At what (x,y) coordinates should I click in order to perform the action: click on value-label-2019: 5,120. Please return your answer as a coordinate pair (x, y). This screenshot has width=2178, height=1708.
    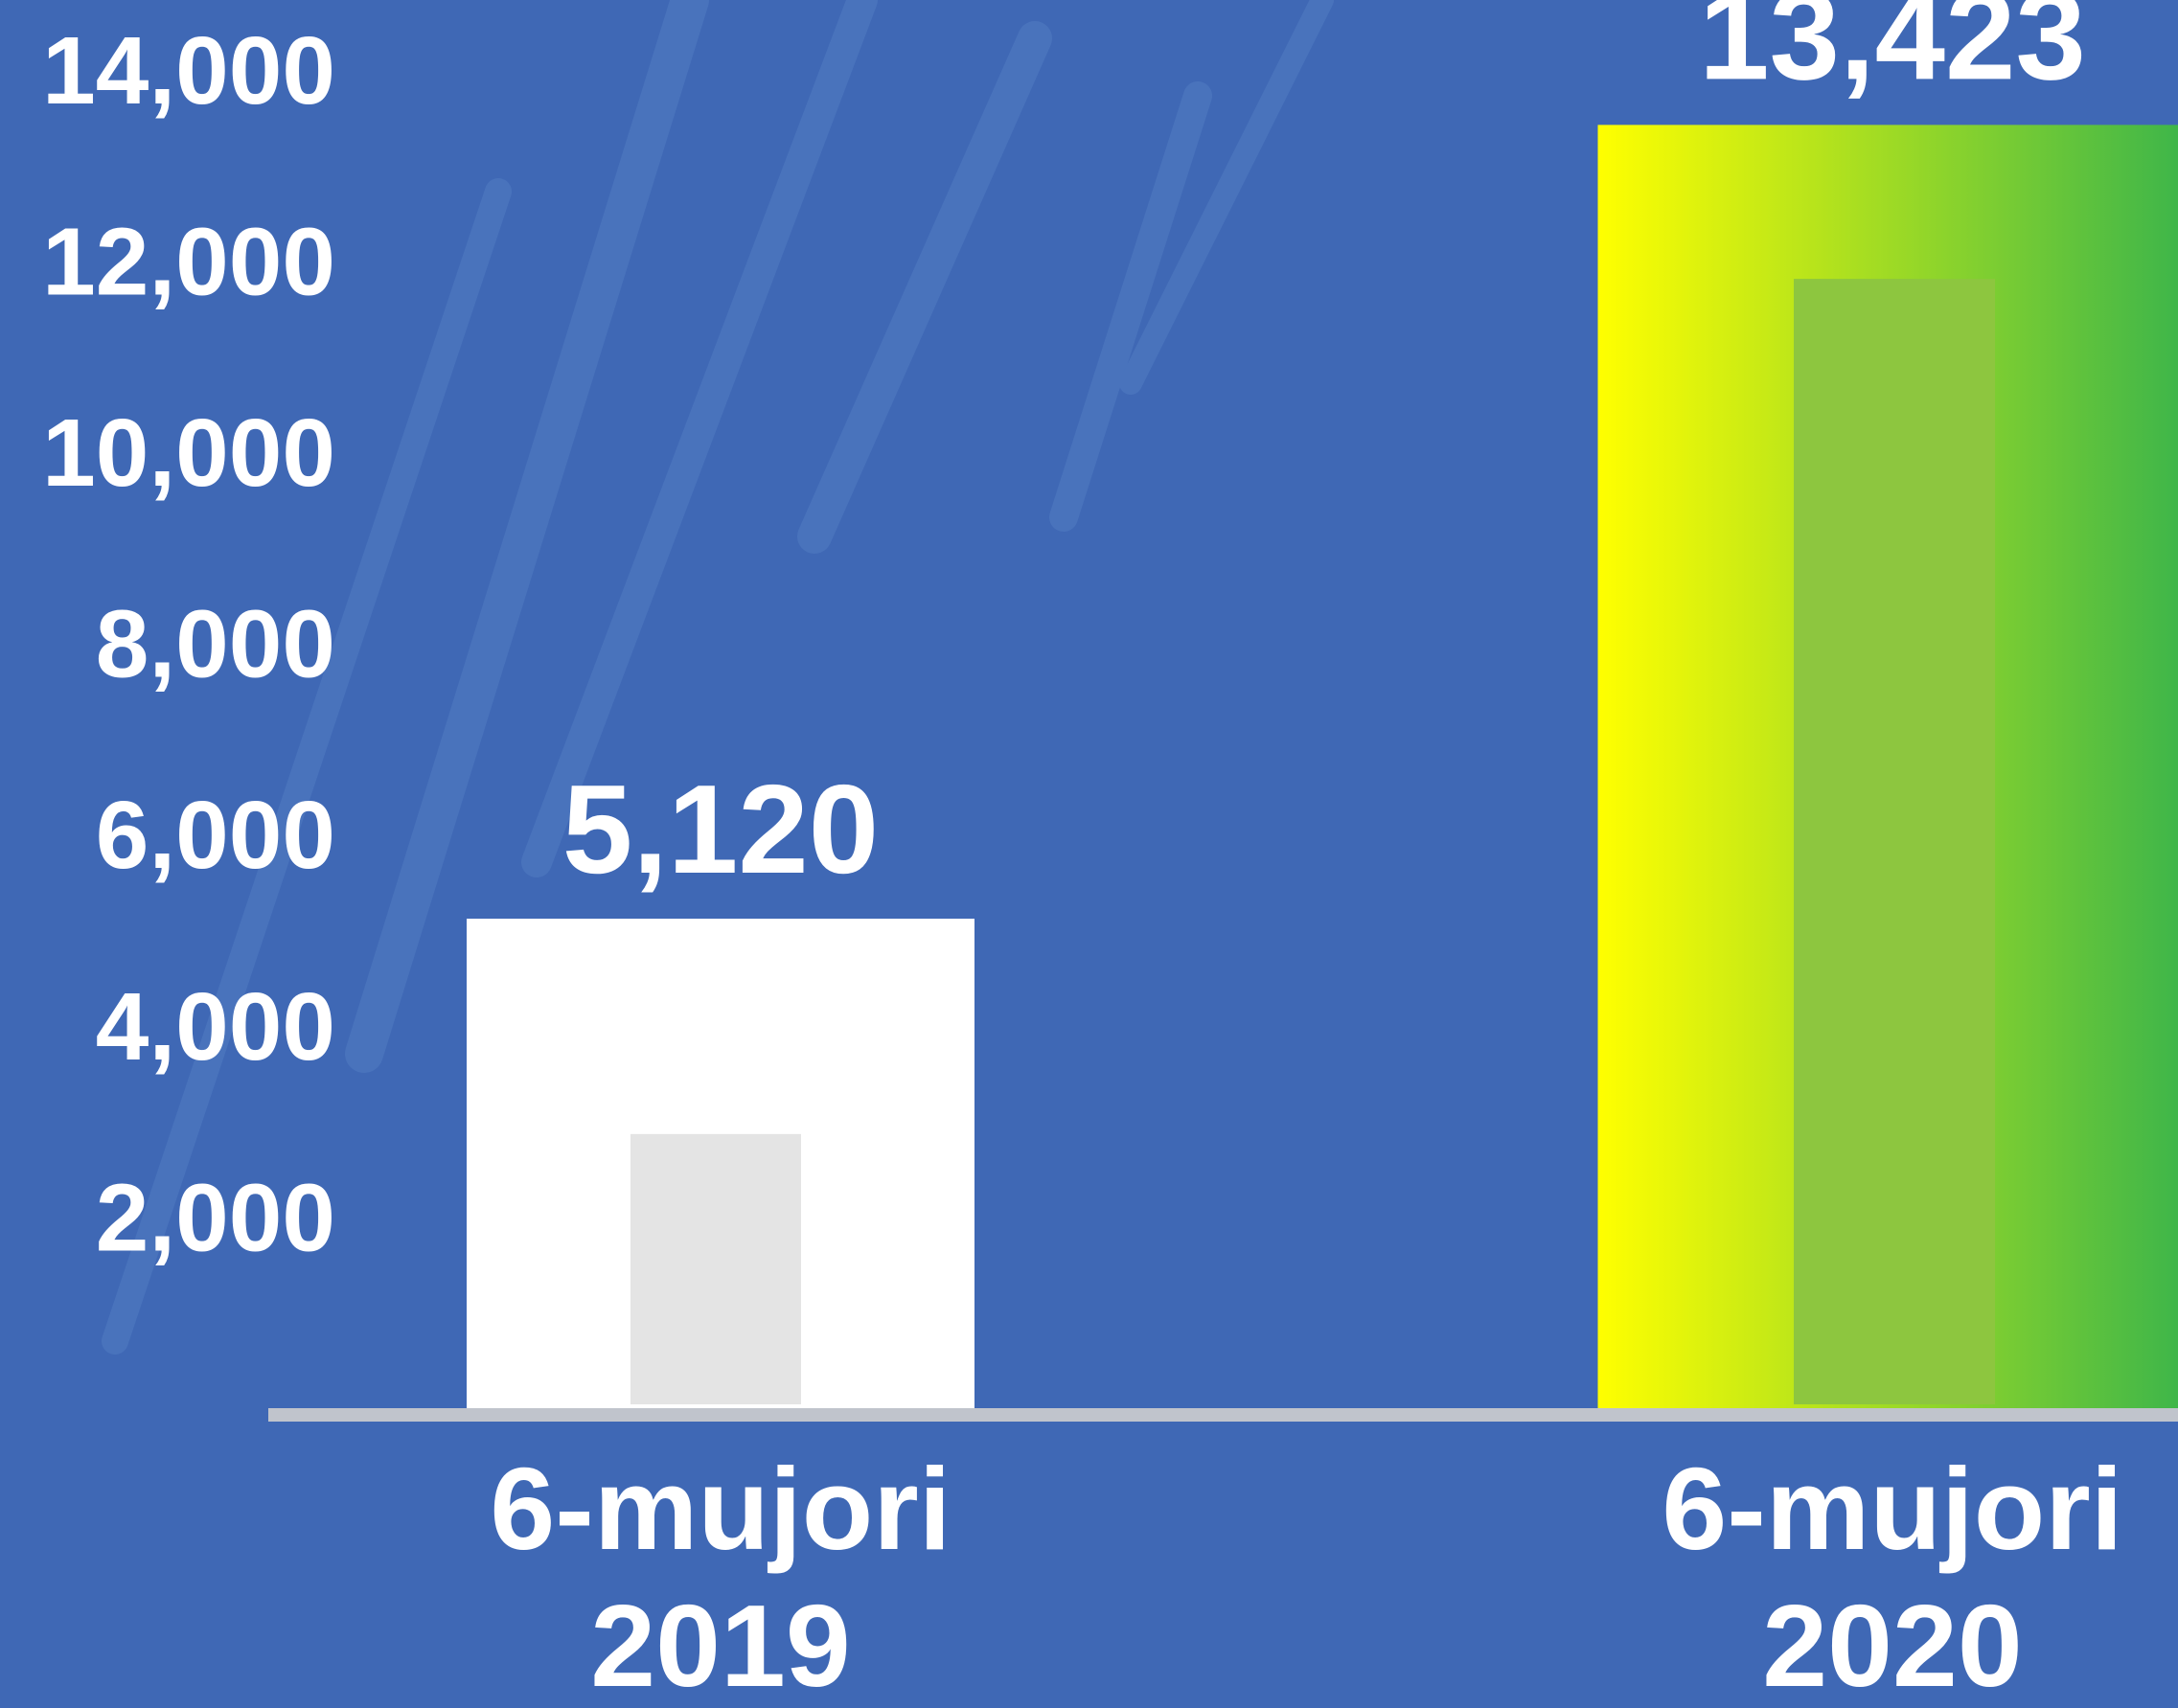
    Looking at the image, I should click on (721, 829).